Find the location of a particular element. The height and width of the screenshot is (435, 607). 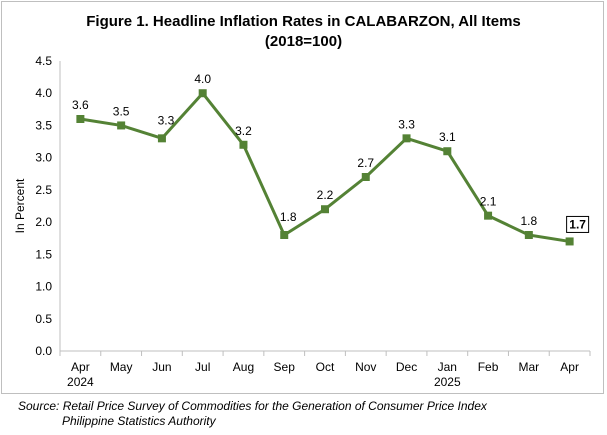

y-tick-label: 0.0 is located at coordinates (43, 351).